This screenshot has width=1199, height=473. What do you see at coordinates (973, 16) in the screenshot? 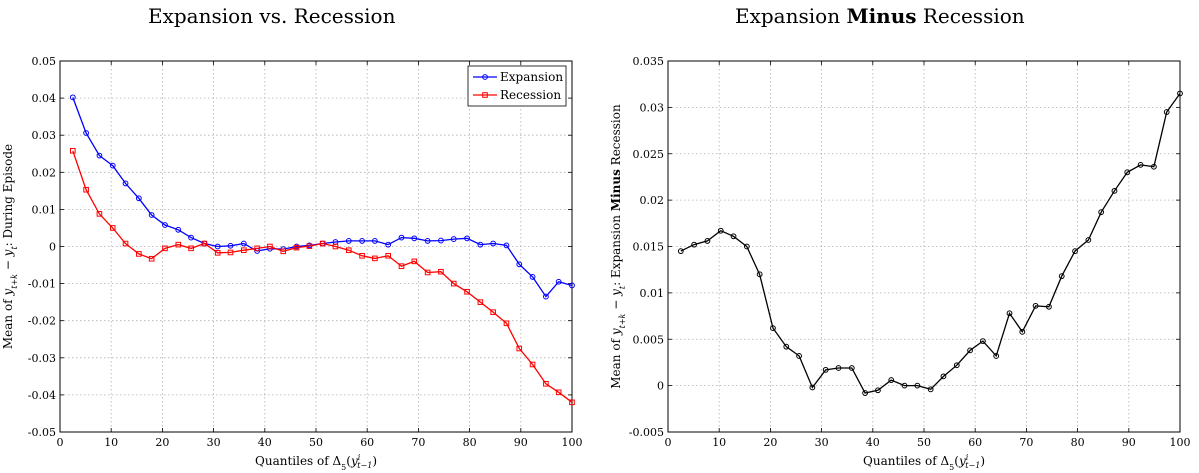
I see `right-title-suffix: Recession` at bounding box center [973, 16].